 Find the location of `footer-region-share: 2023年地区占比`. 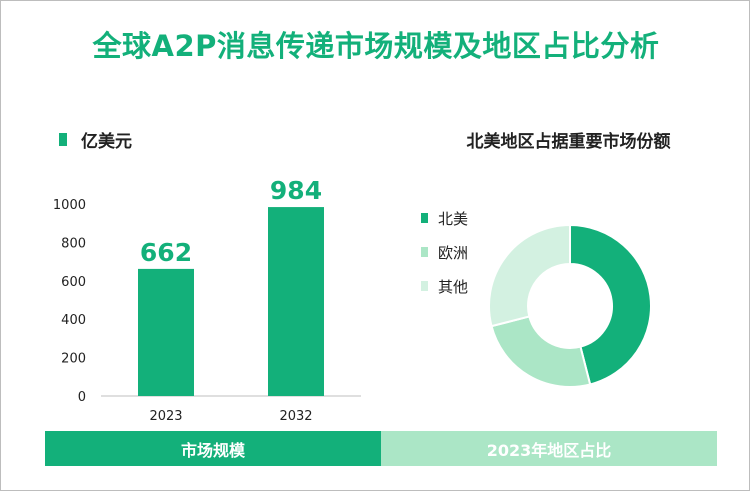

footer-region-share: 2023年地区占比 is located at coordinates (549, 448).